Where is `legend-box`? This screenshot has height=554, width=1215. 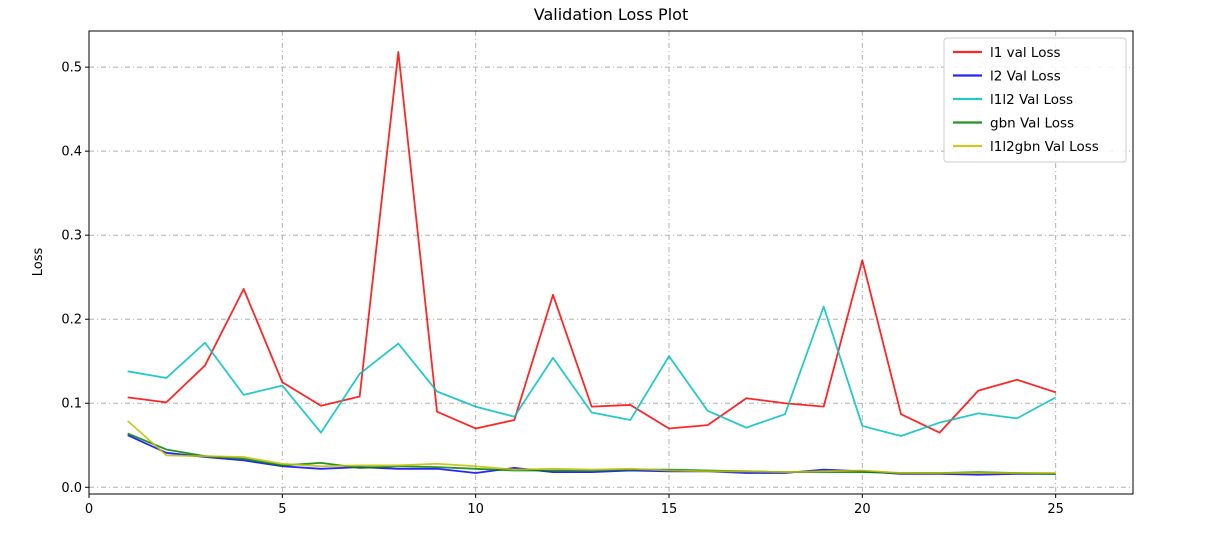
legend-box is located at coordinates (1035, 100).